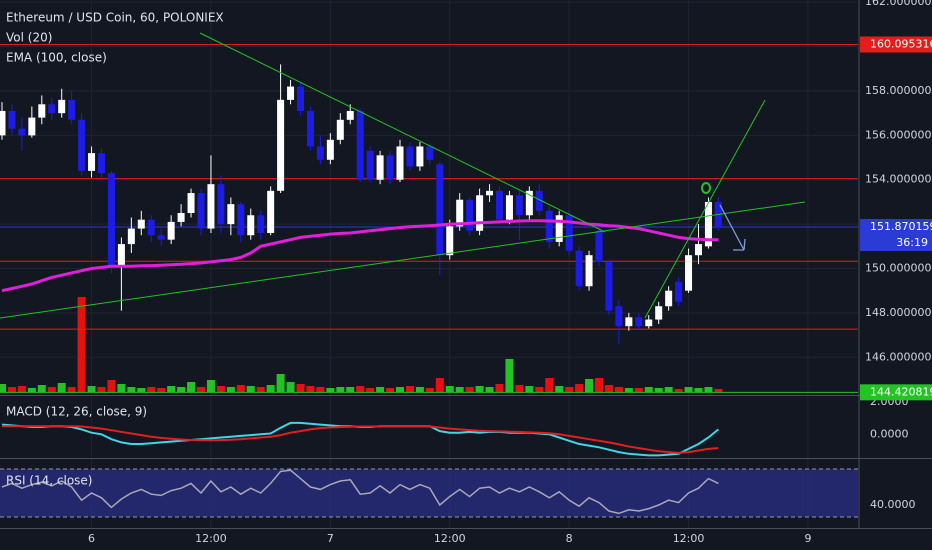 This screenshot has height=550, width=932. I want to click on countdown-badge, so click(896, 243).